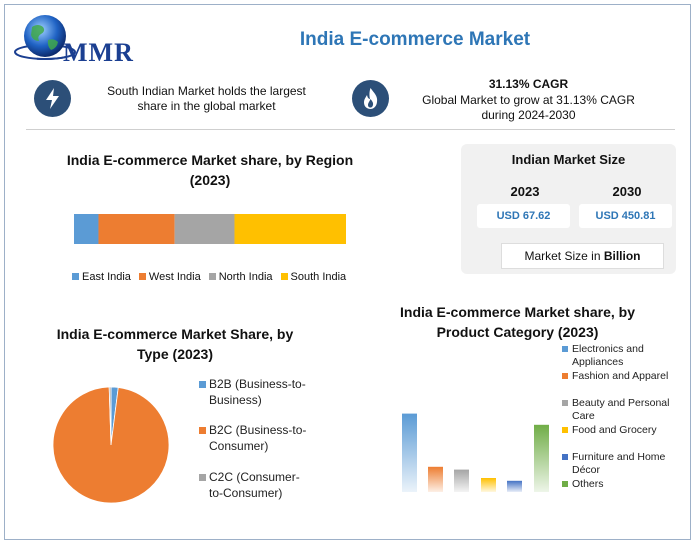  Describe the element at coordinates (204, 229) in the screenshot. I see `region-bar-segment-north-india` at that location.